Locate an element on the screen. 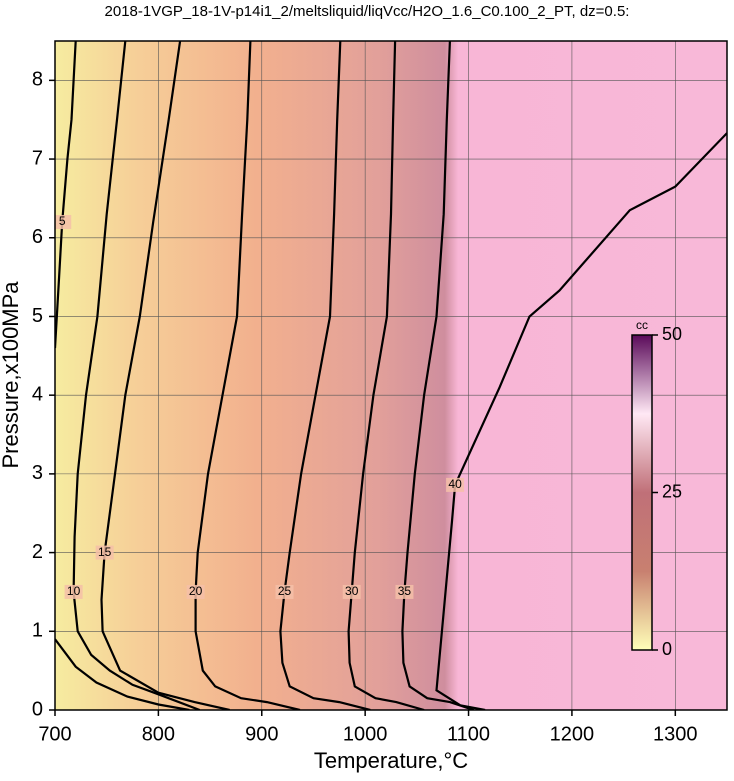  contour-label: 20 is located at coordinates (196, 591).